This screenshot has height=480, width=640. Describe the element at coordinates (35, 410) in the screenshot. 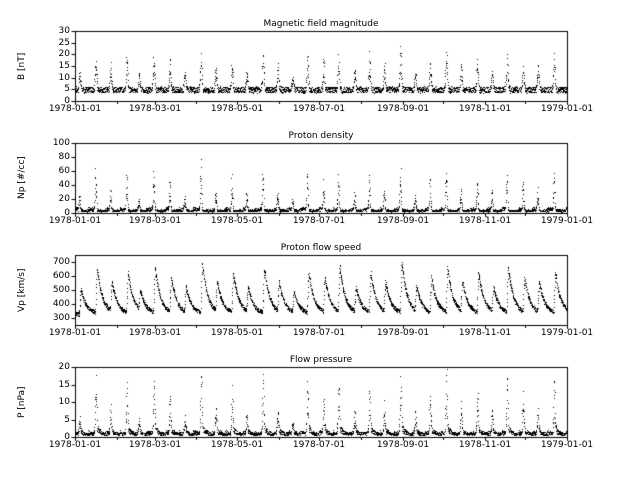

I see `y-tick-labels: 0 5 10 15 20` at that location.